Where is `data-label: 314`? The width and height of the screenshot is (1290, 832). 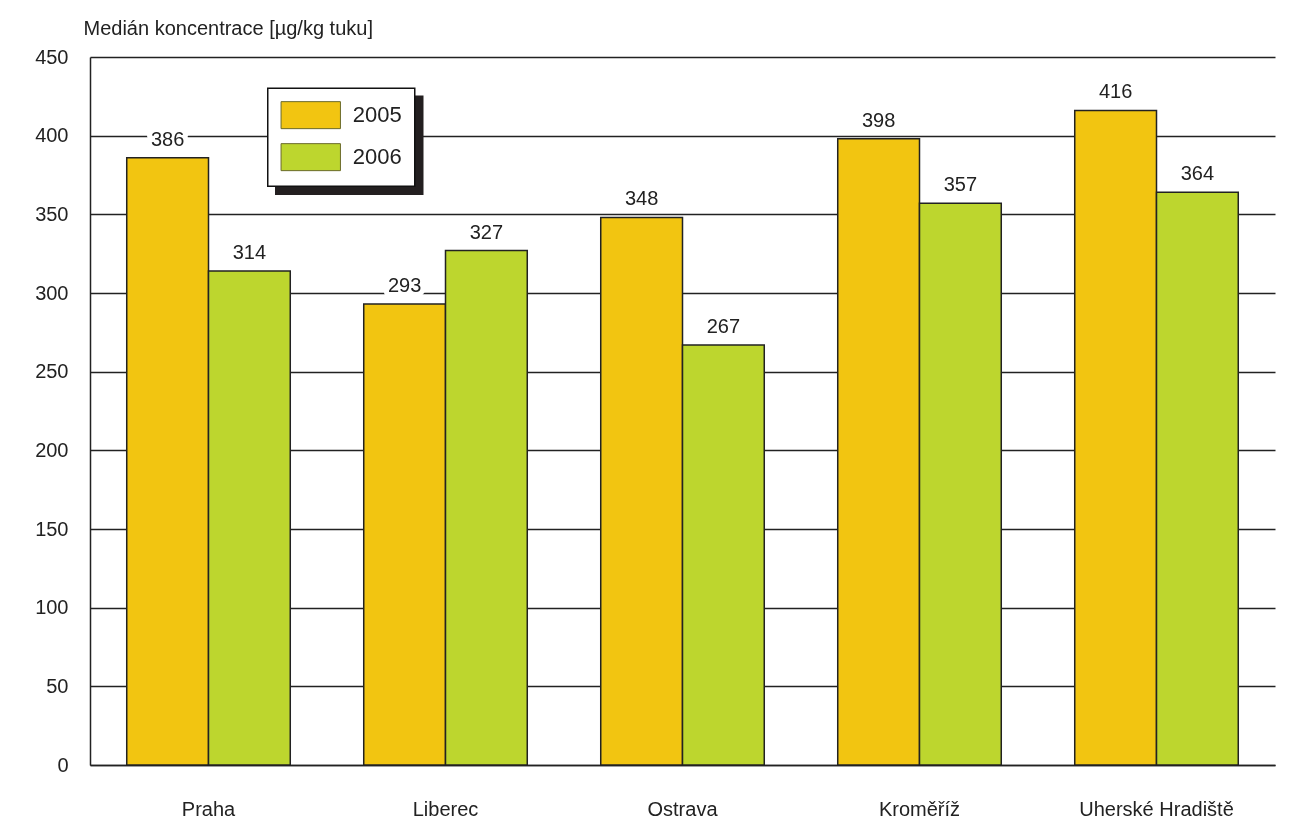 data-label: 314 is located at coordinates (249, 251).